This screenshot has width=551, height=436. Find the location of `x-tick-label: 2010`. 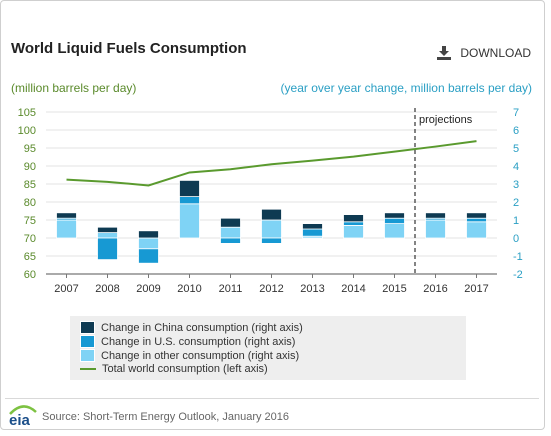

x-tick-label: 2010 is located at coordinates (189, 289).